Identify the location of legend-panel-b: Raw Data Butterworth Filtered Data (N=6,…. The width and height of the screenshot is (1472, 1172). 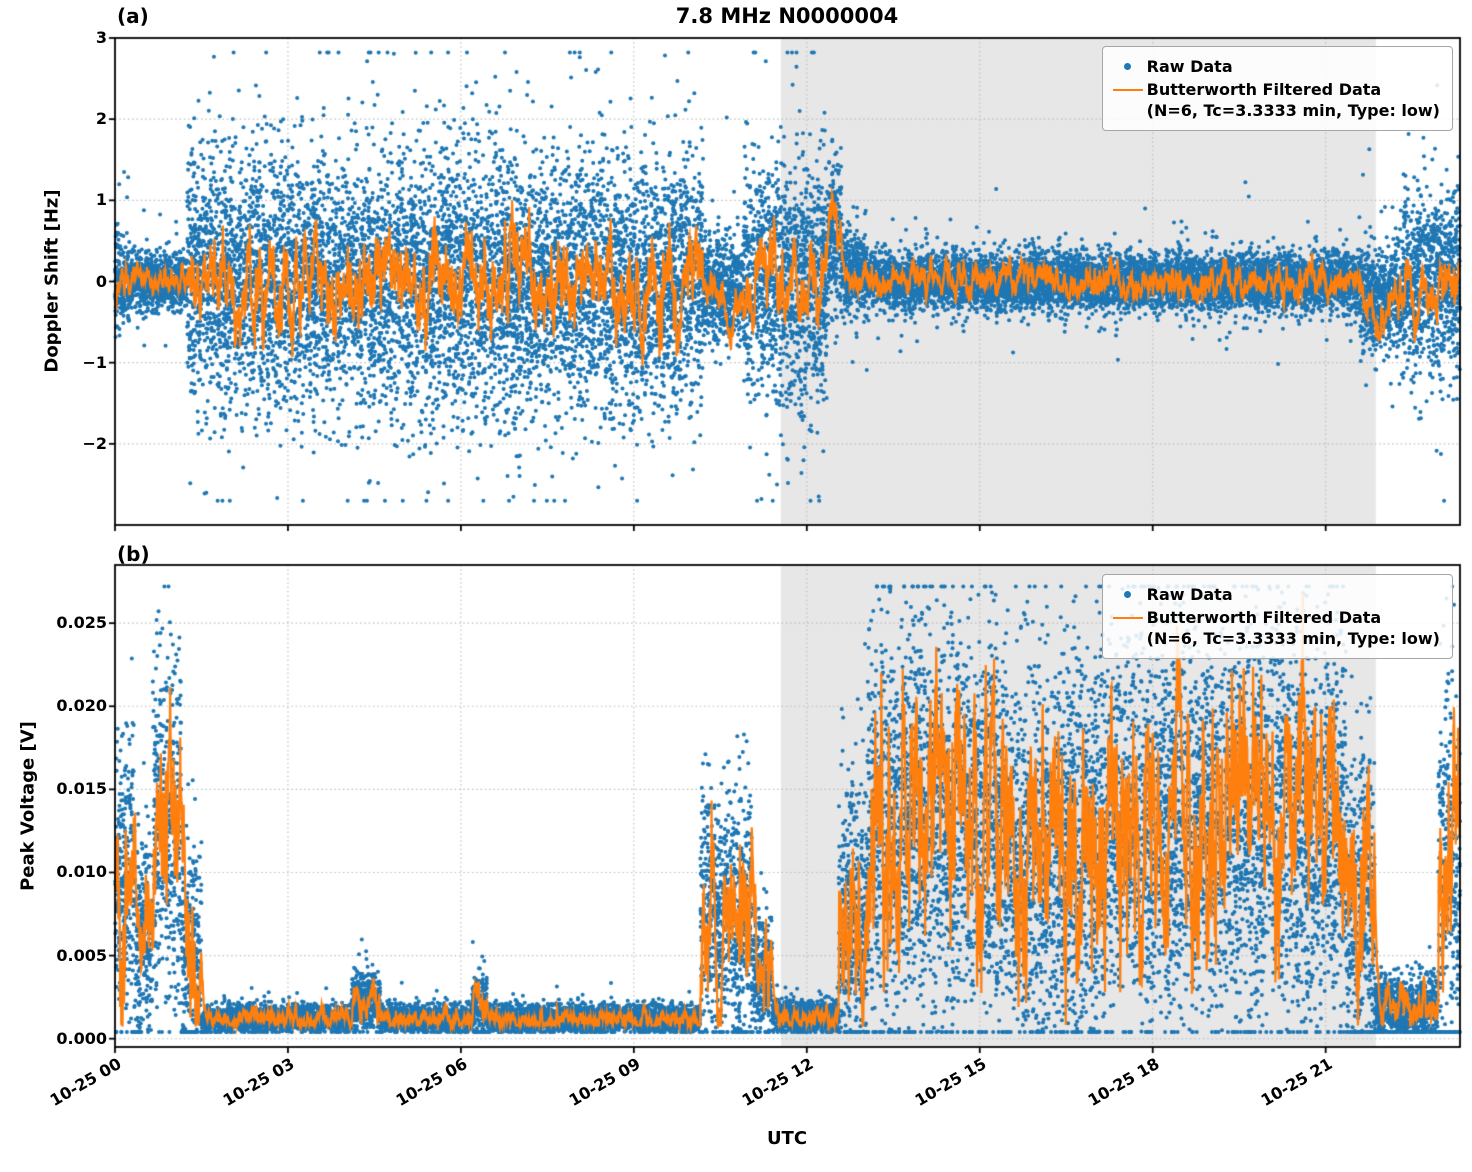
(1277, 616).